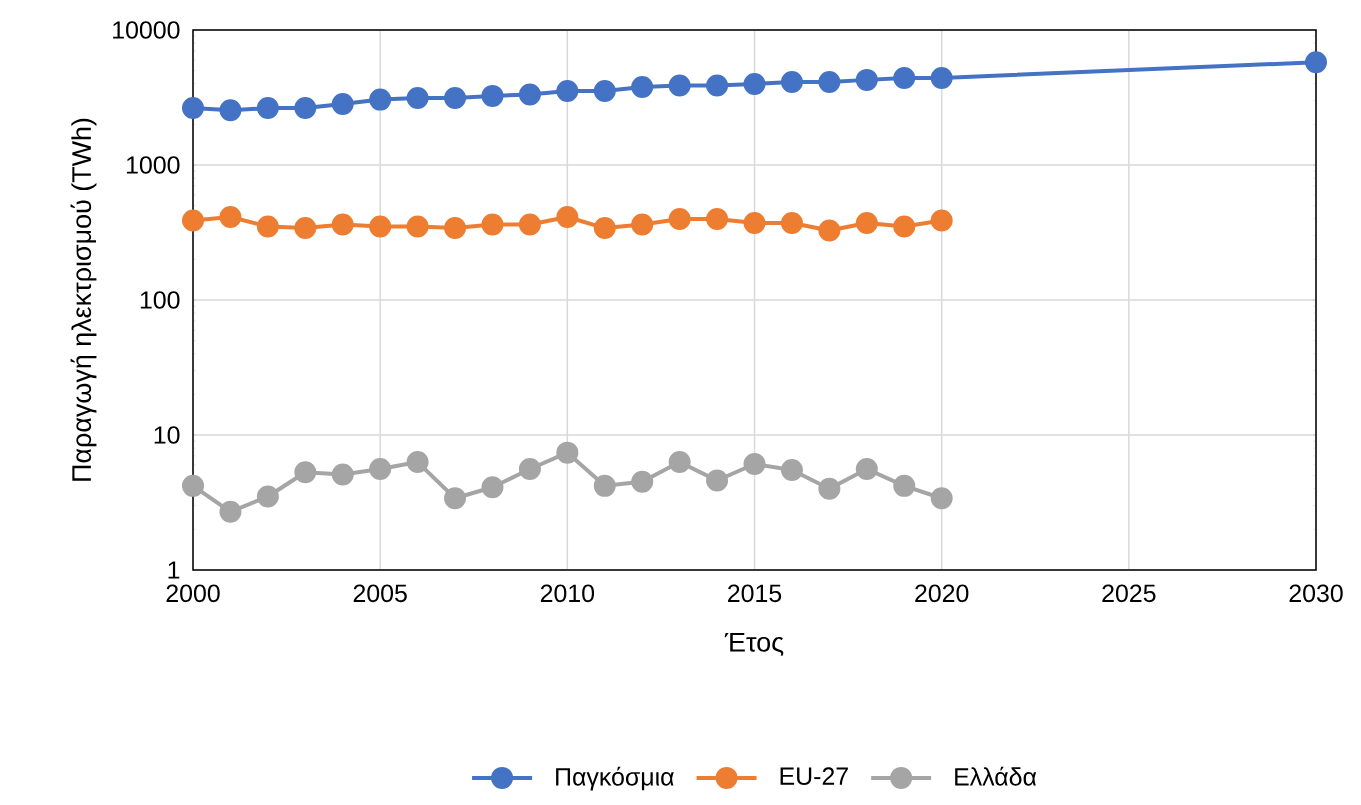 The width and height of the screenshot is (1361, 805). Describe the element at coordinates (193, 593) in the screenshot. I see `x-tick-label: 2000` at that location.